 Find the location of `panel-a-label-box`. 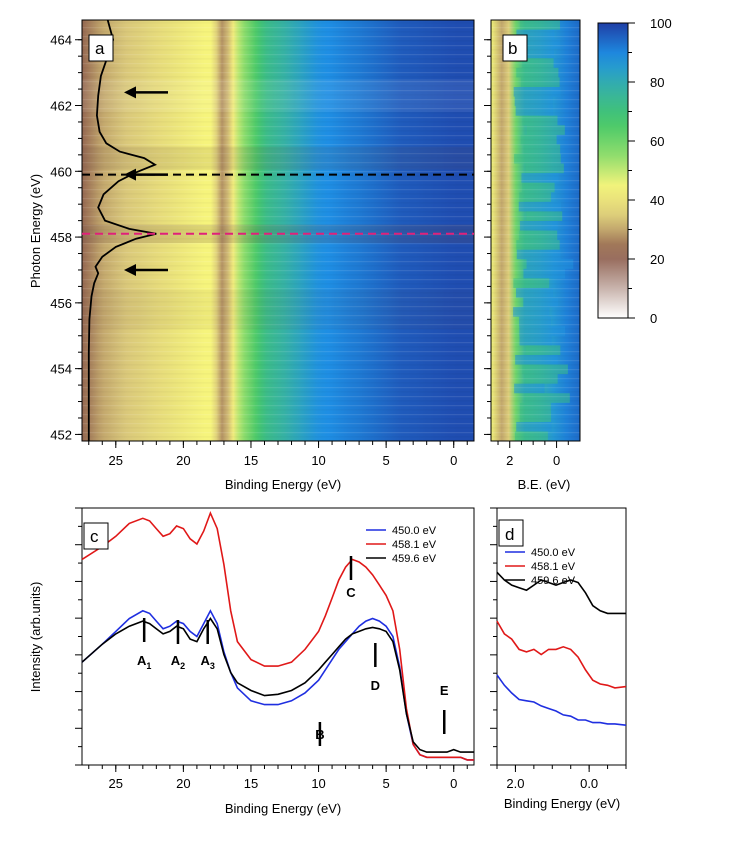

panel-a-label-box is located at coordinates (101, 48).